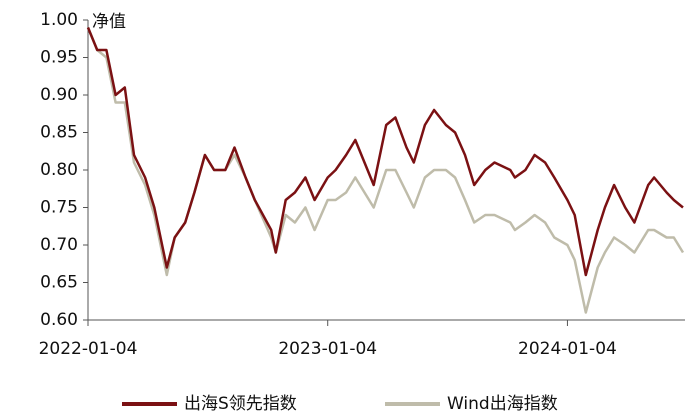 The image size is (700, 419). What do you see at coordinates (59, 283) in the screenshot?
I see `y-tick-label: 0.65` at bounding box center [59, 283].